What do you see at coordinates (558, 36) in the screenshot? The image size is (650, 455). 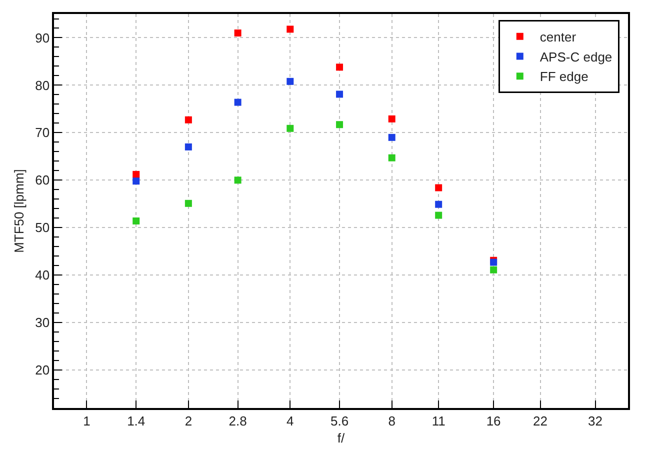 I see `legend-label: center` at bounding box center [558, 36].